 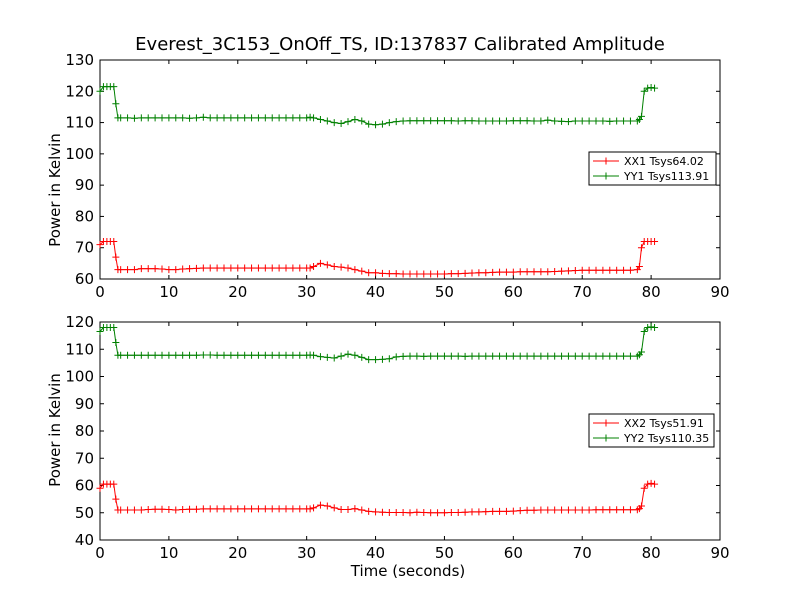 I want to click on x-tick-label: 0, so click(x=100, y=292).